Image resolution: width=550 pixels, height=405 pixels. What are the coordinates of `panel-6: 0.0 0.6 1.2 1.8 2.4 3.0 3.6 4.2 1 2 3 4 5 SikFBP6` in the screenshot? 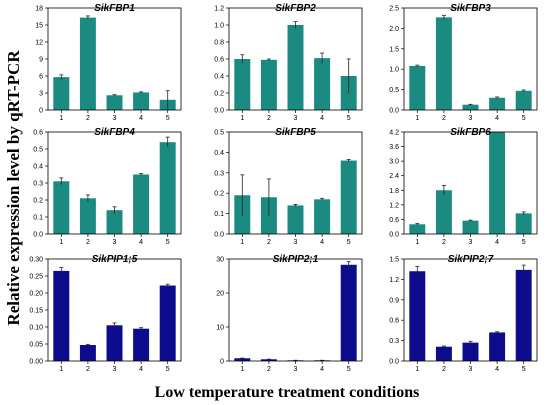 It's located at (463, 186).